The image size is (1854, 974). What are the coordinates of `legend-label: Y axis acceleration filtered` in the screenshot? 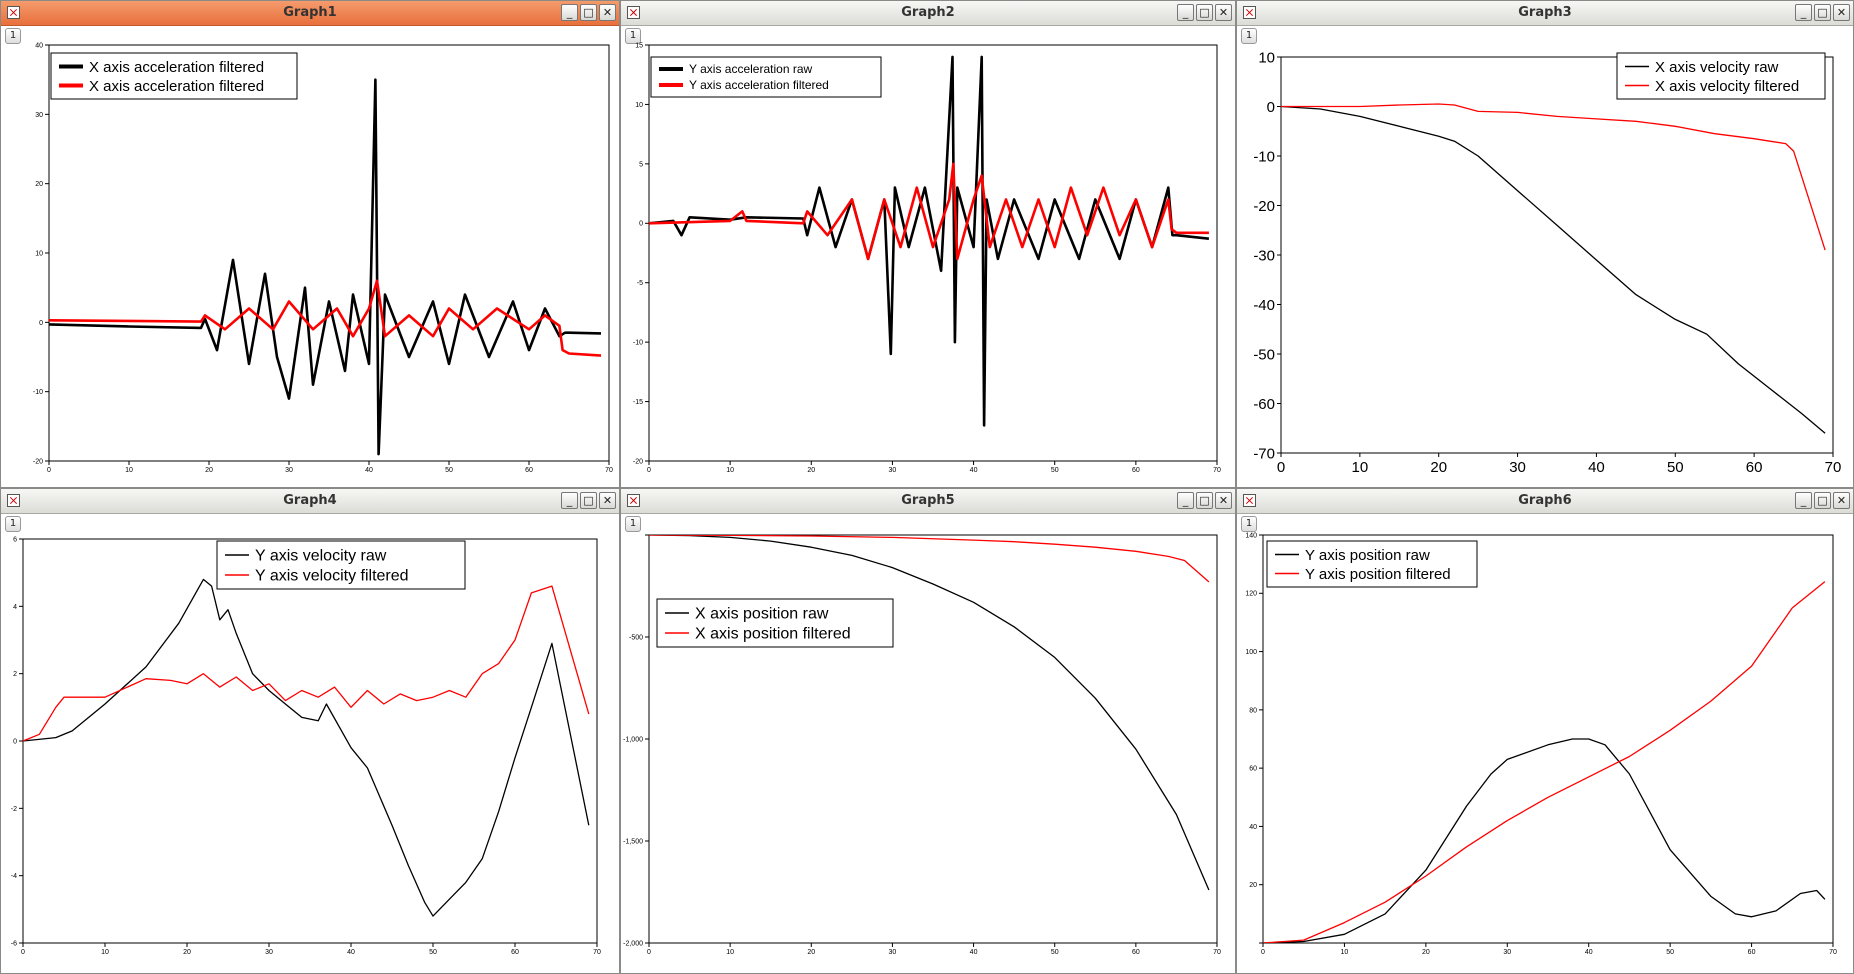 It's located at (759, 85).